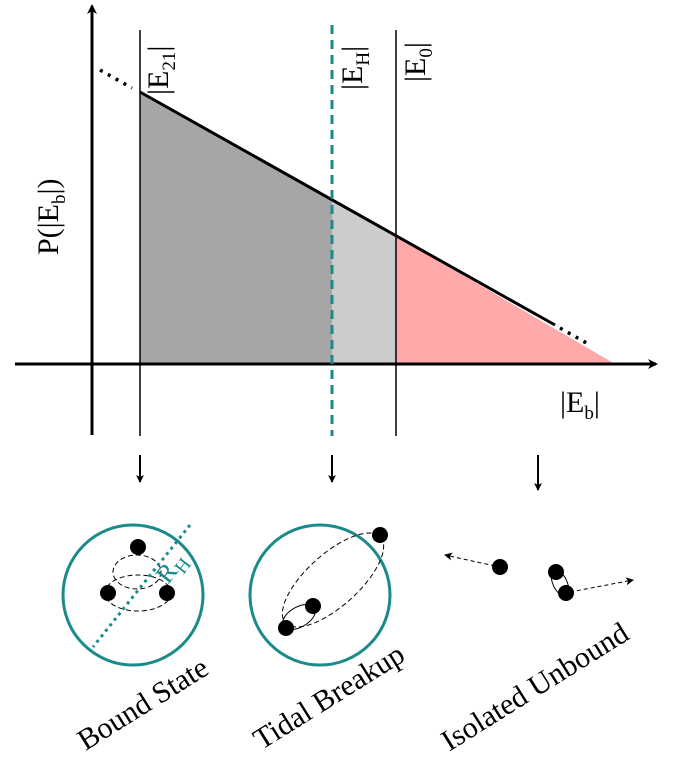 The image size is (686, 765). Describe the element at coordinates (51, 216) in the screenshot. I see `y-axis-label: P(|Eb|)` at that location.